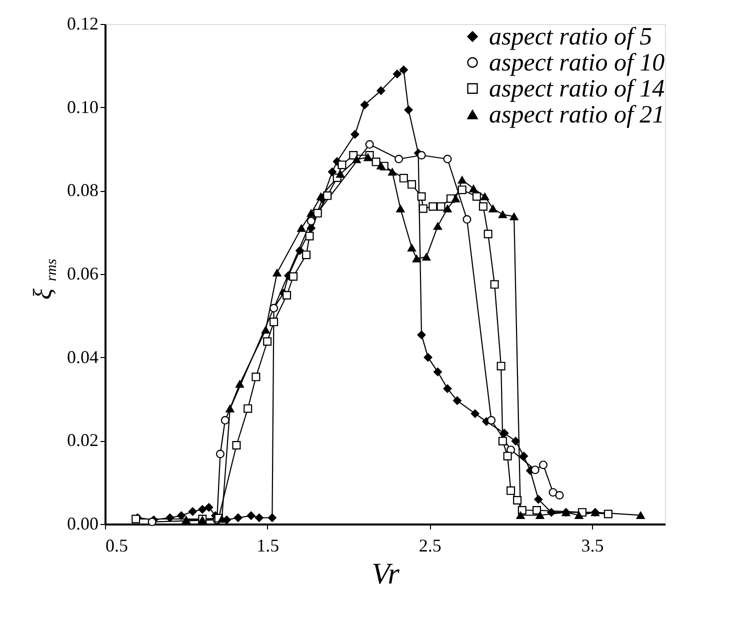  Describe the element at coordinates (577, 63) in the screenshot. I see `legend-label: aspect ratio of 10` at that location.